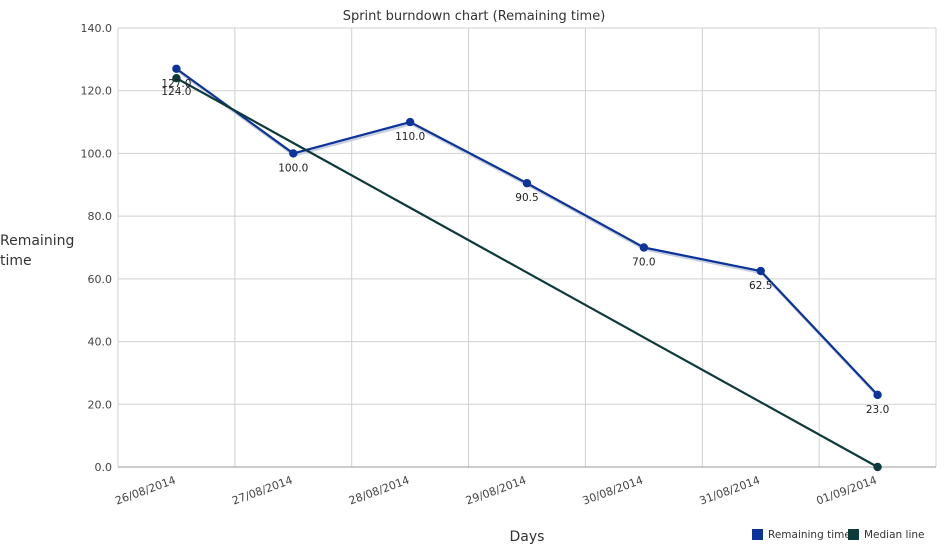 This screenshot has height=544, width=946. Describe the element at coordinates (37, 241) in the screenshot. I see `y-axis-title-line-1: Remaining` at that location.